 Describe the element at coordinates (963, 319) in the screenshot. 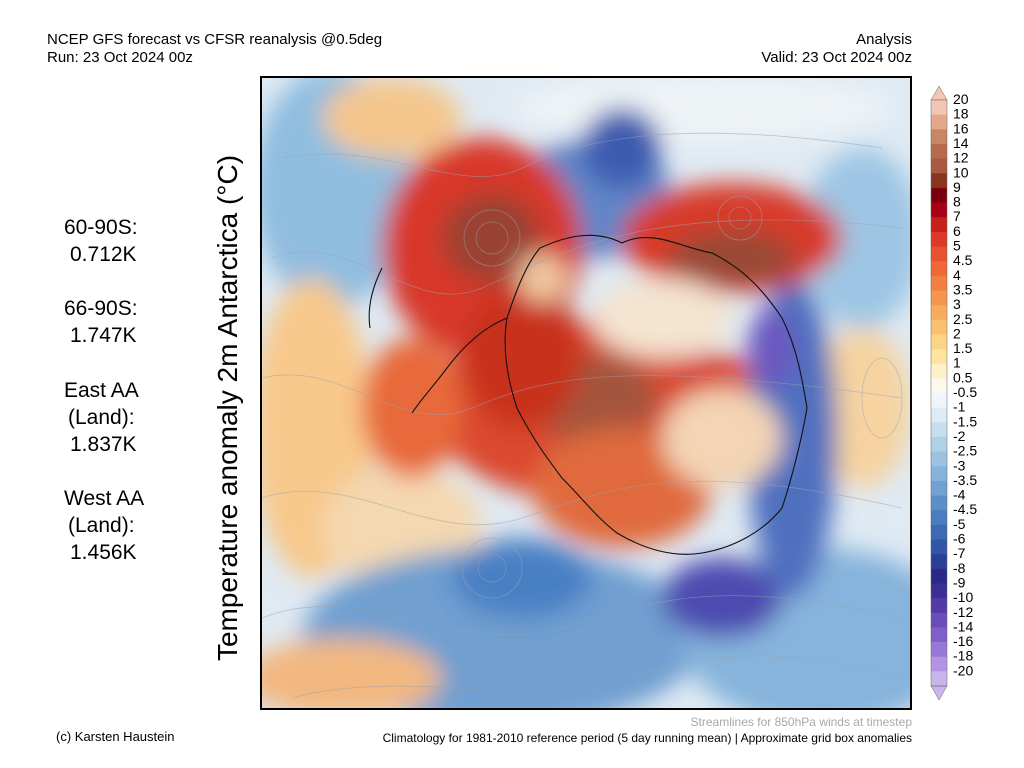

I see `colorbar-tick-label: 2.5` at that location.